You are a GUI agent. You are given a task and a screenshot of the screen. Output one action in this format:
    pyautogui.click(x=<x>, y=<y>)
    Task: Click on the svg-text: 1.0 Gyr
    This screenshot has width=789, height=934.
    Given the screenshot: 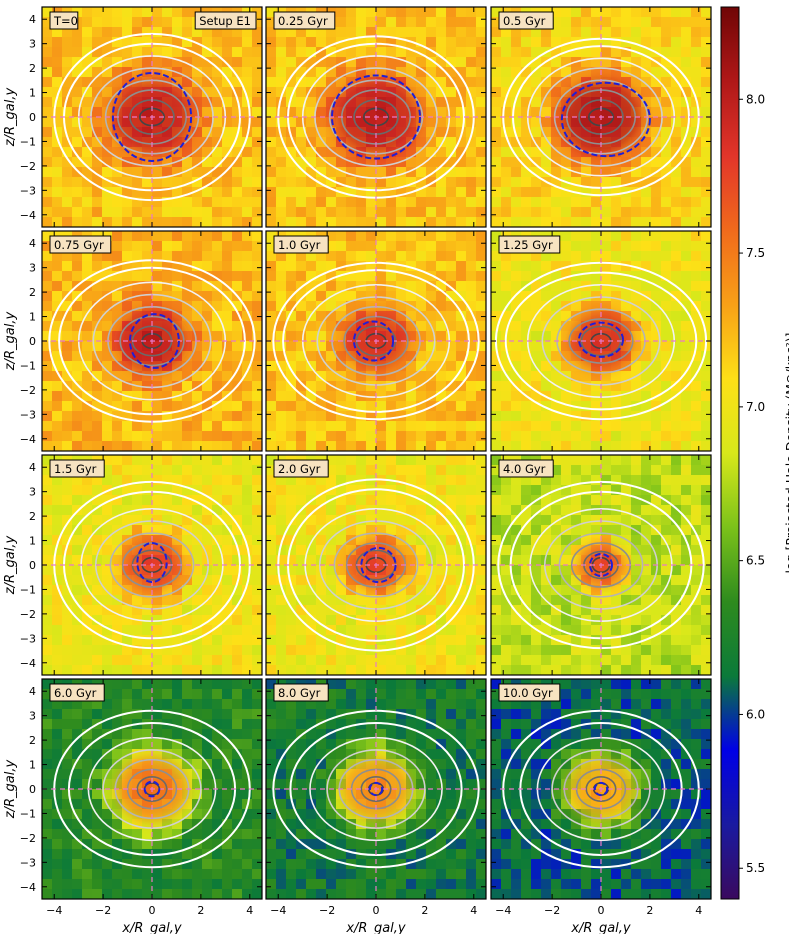 What is the action you would take?
    pyautogui.click(x=299, y=245)
    